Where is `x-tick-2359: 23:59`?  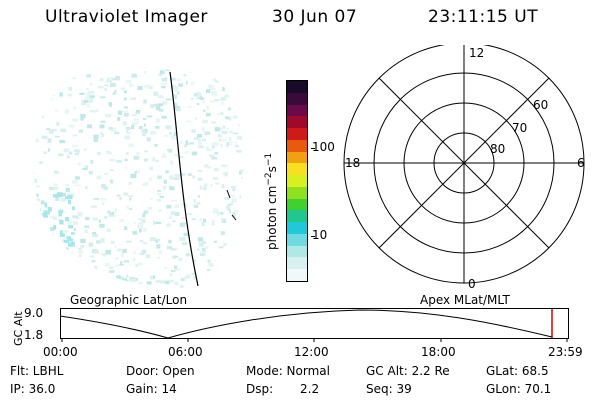
x-tick-2359: 23:59 is located at coordinates (565, 352).